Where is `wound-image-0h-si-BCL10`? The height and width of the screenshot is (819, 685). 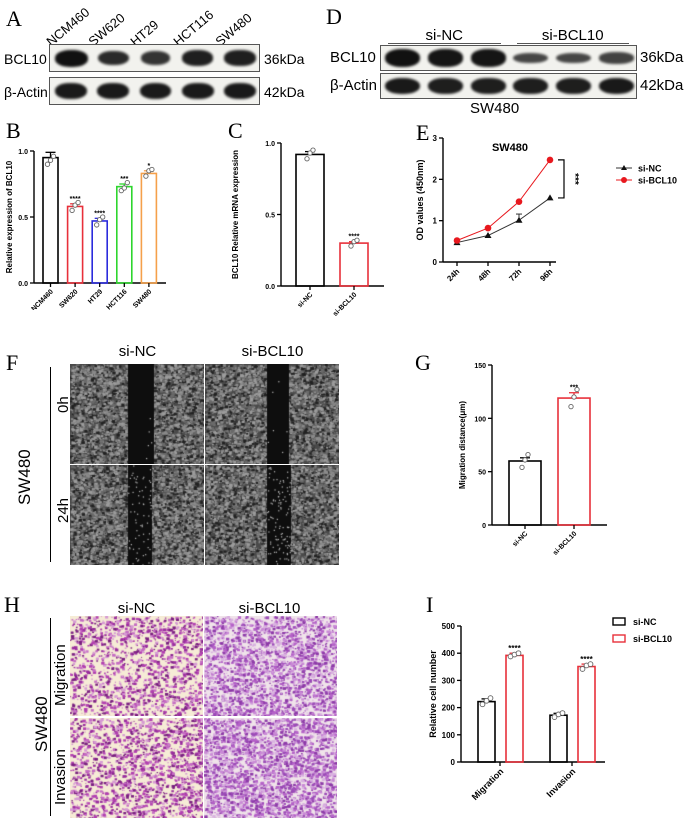
wound-image-0h-si-BCL10 is located at coordinates (272, 414).